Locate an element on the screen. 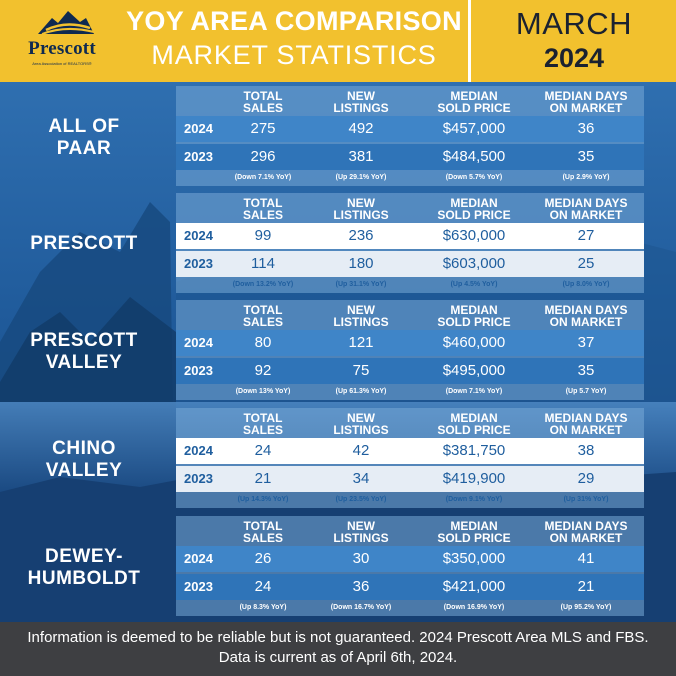 Image resolution: width=676 pixels, height=676 pixels. change-median-days: (Up 95.2% YoY) is located at coordinates (586, 607).